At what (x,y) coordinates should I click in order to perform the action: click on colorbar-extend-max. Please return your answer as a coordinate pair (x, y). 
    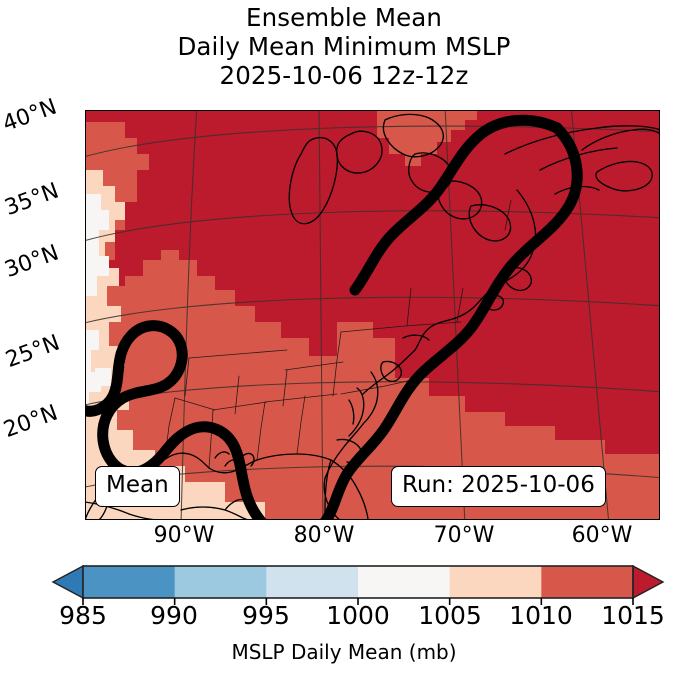
    Looking at the image, I should click on (648, 582).